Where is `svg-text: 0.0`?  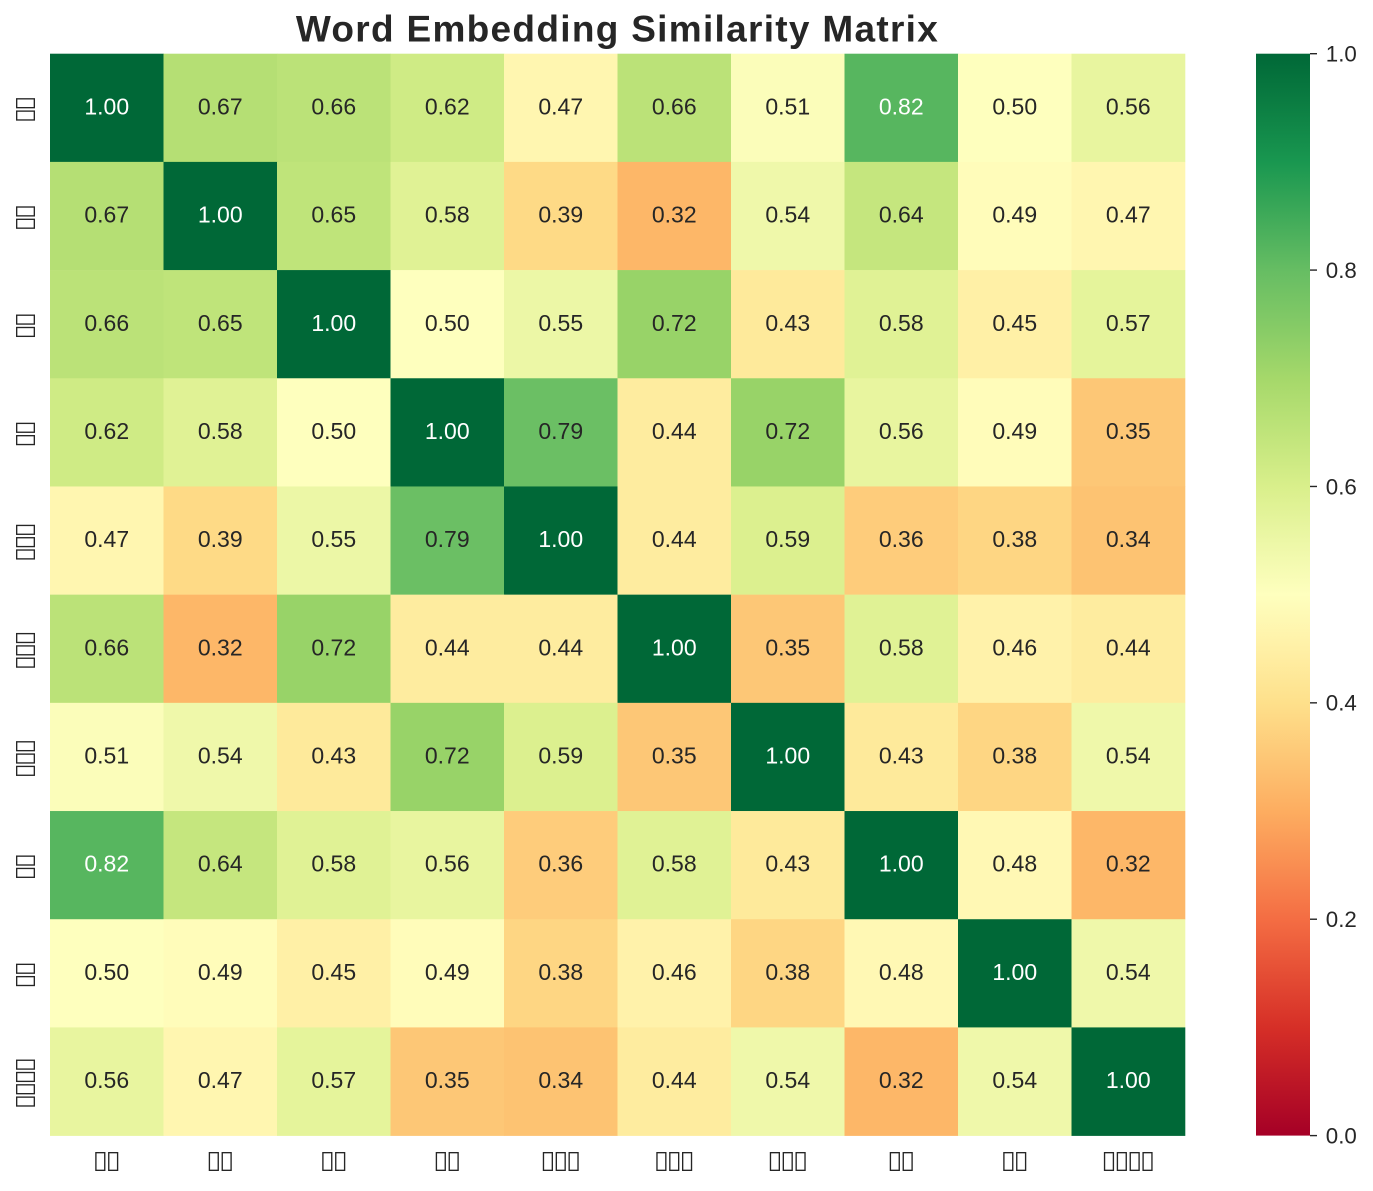
svg-text: 0.0 is located at coordinates (1341, 1136).